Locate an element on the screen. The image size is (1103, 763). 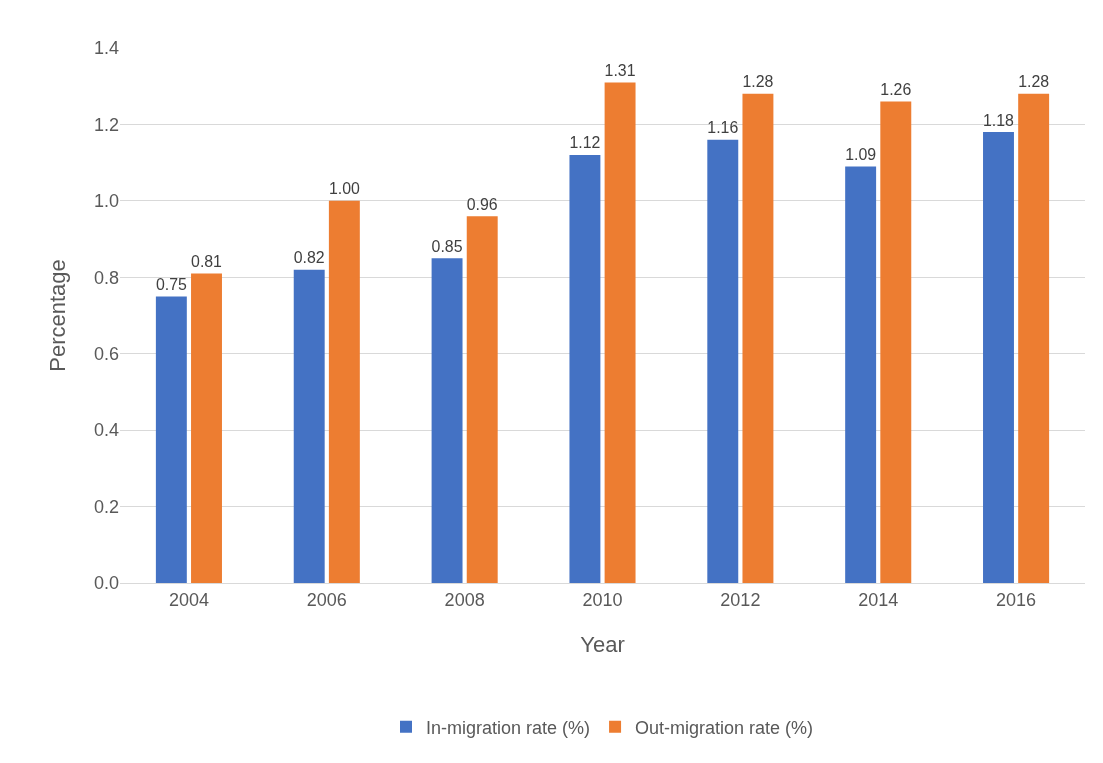
data-label: 1.09 is located at coordinates (861, 154).